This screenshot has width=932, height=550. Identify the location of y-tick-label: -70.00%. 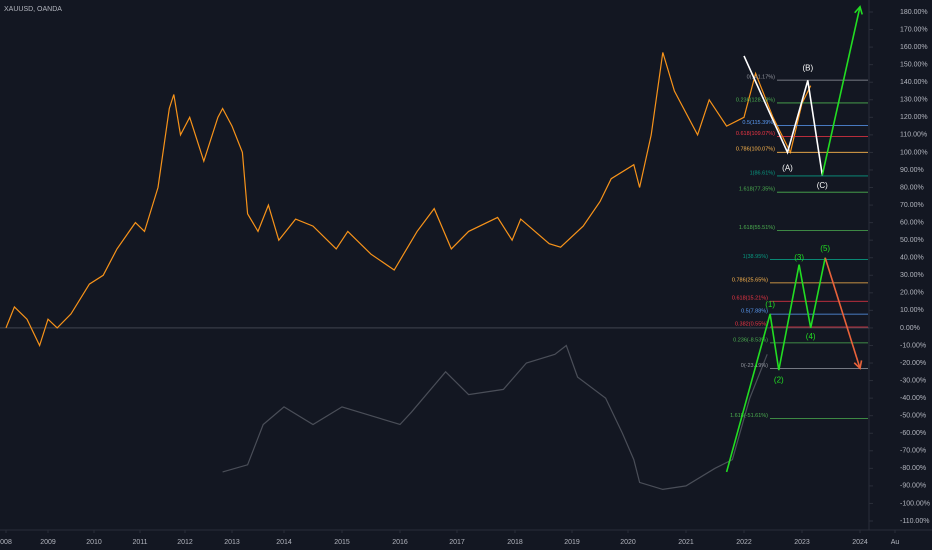
(913, 451).